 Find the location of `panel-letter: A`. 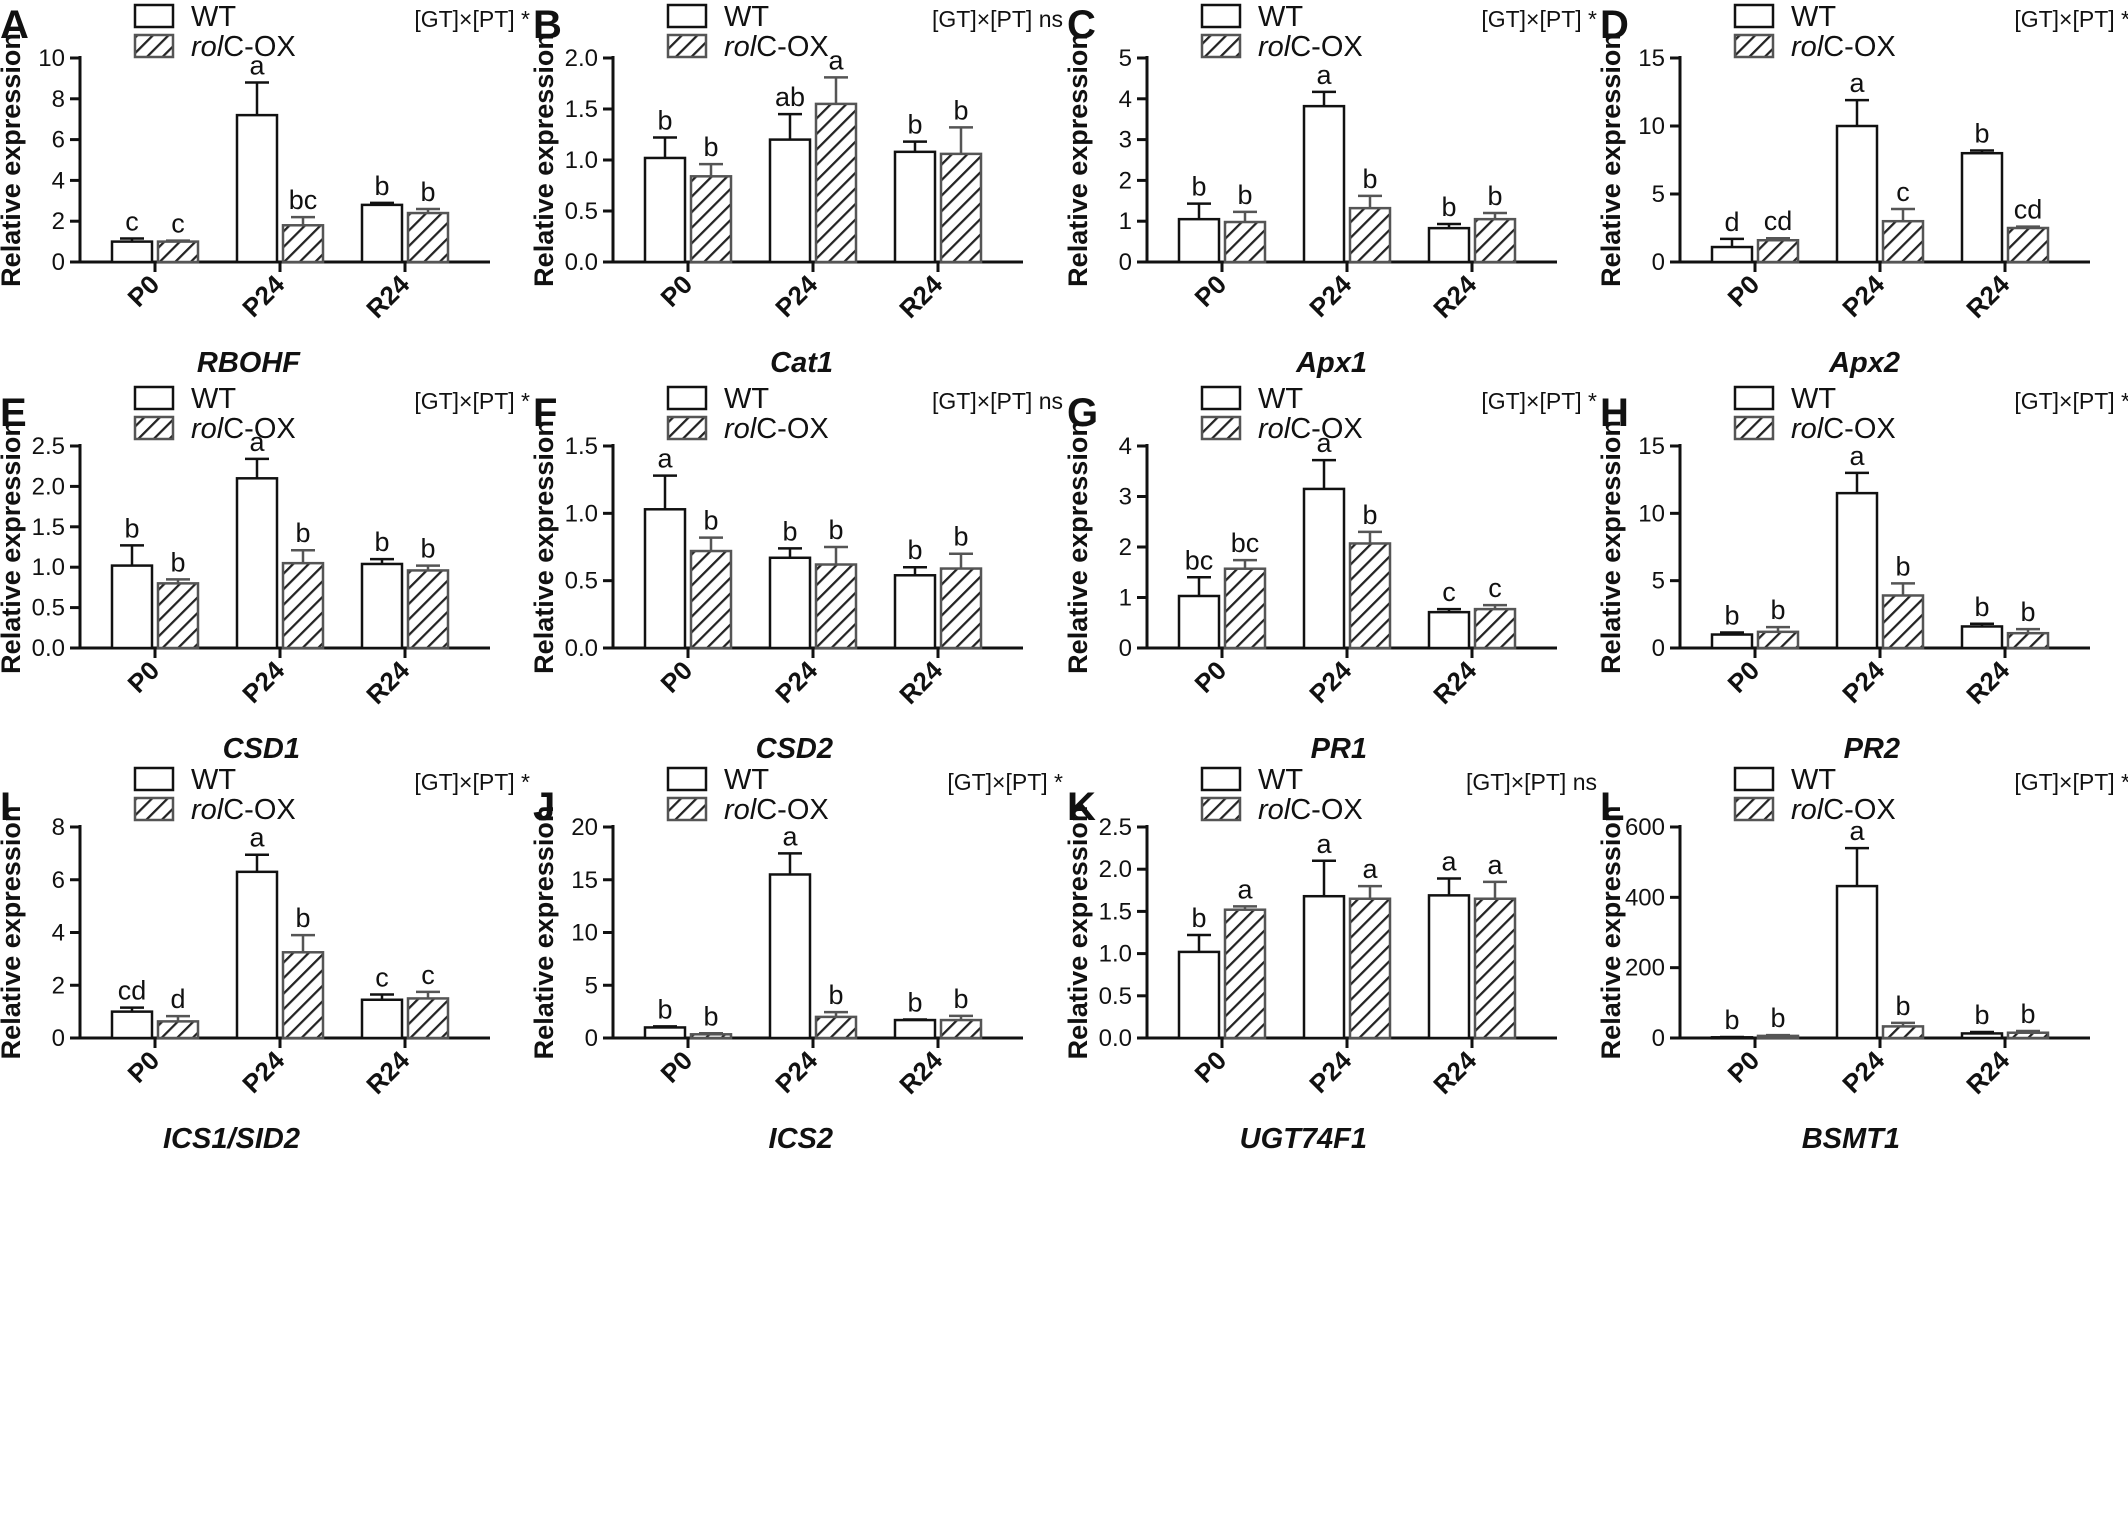

panel-letter: A is located at coordinates (14, 25).